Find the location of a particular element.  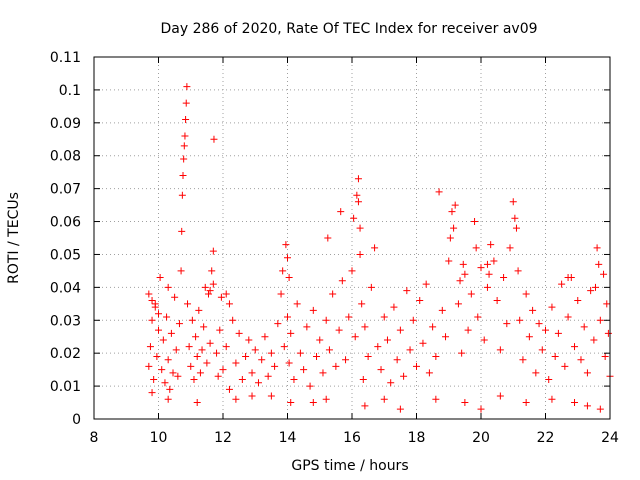

y-tick-label: 0 is located at coordinates (76, 420).